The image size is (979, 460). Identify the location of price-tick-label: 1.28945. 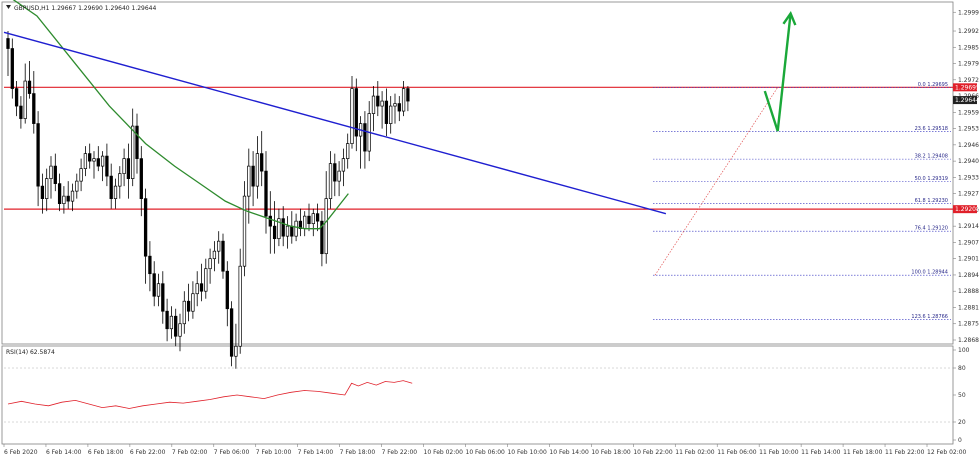
(968, 275).